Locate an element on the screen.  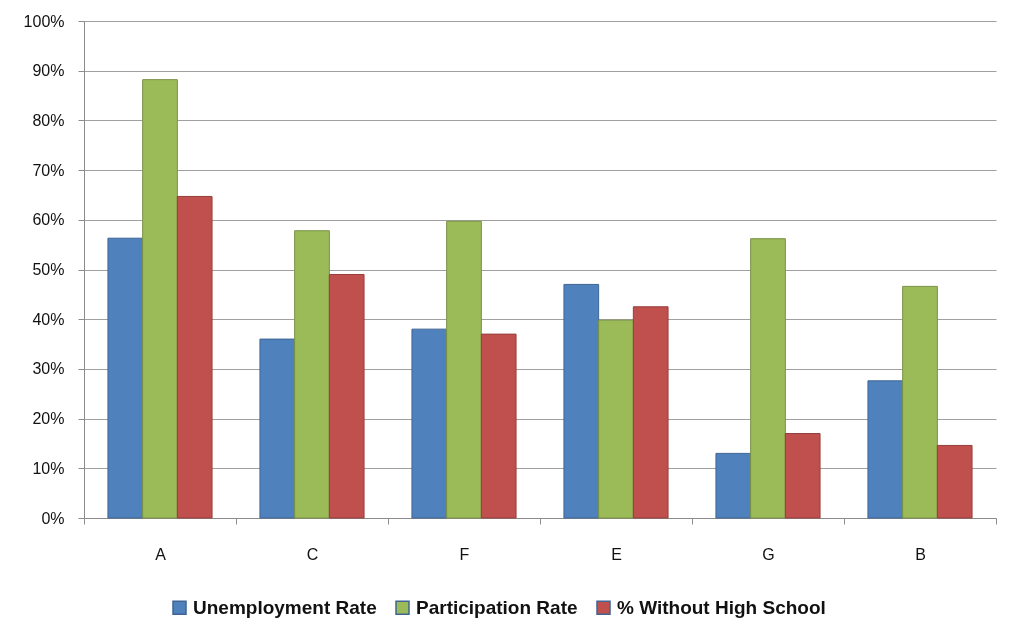
legend-label: Unemployment Rate is located at coordinates (285, 607).